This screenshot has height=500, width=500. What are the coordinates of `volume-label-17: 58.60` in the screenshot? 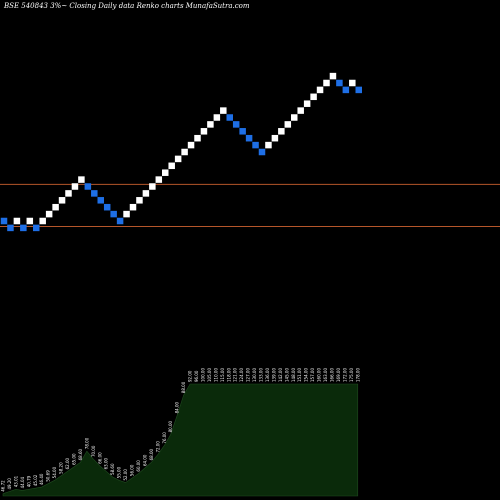 It's located at (112, 469).